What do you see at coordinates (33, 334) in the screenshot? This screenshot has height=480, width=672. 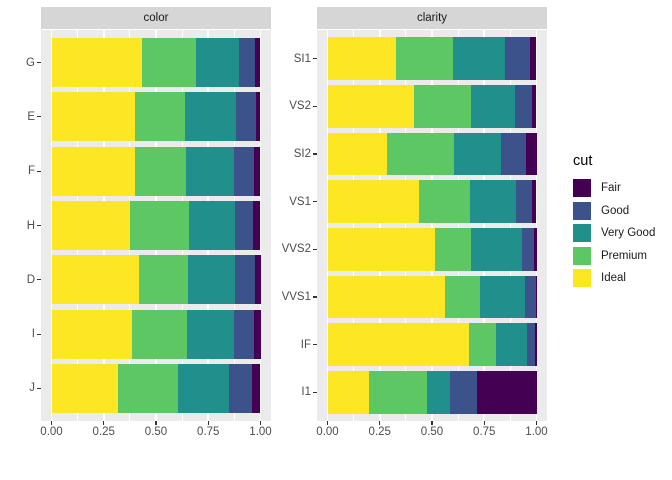 I see `y-axis-label: I` at bounding box center [33, 334].